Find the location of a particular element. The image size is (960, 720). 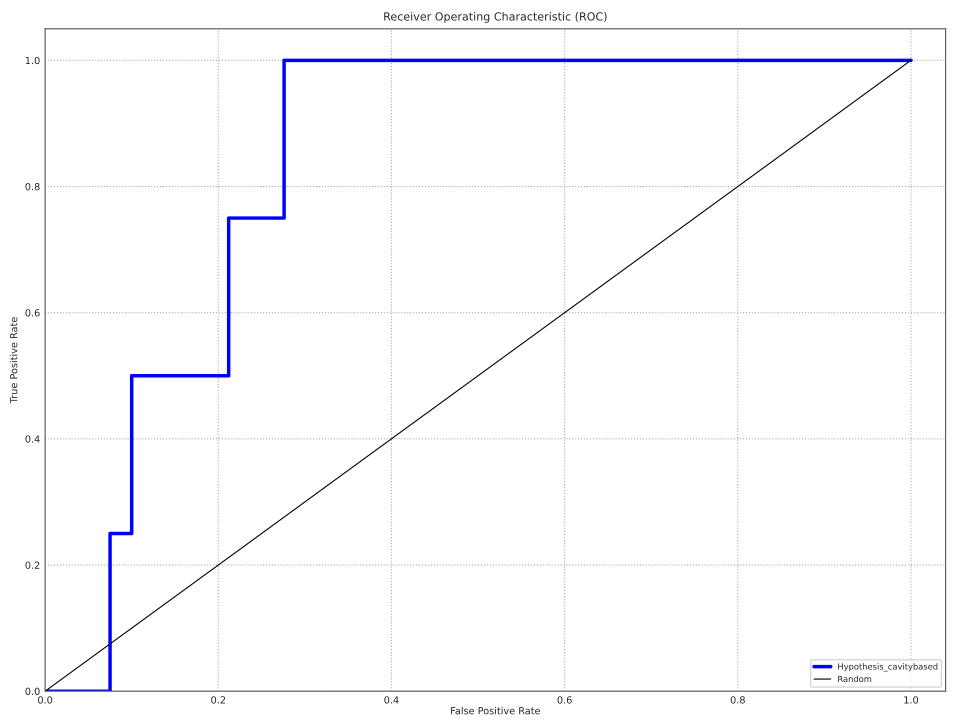

legend-label: Hypothesis_cavitybased is located at coordinates (888, 667).